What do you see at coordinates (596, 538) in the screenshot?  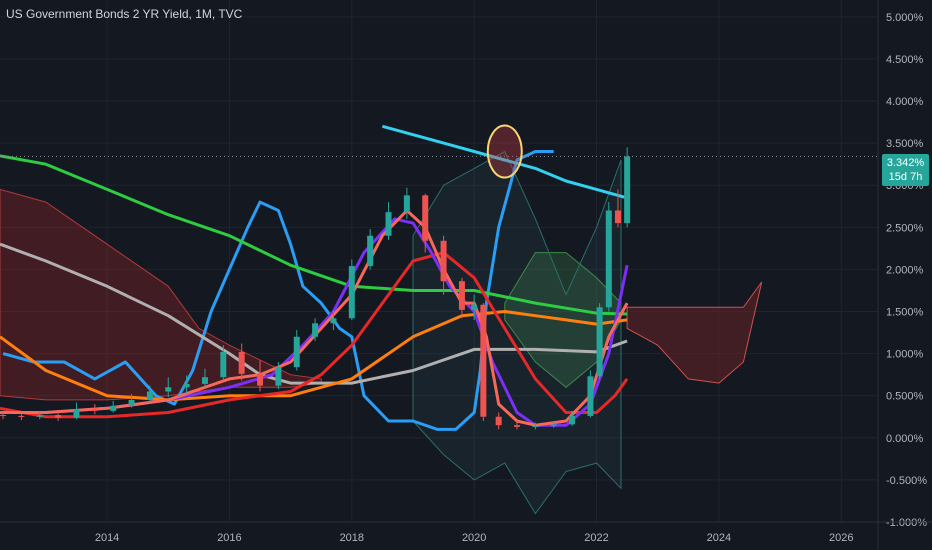 I see `x-tick-label: 2022` at bounding box center [596, 538].